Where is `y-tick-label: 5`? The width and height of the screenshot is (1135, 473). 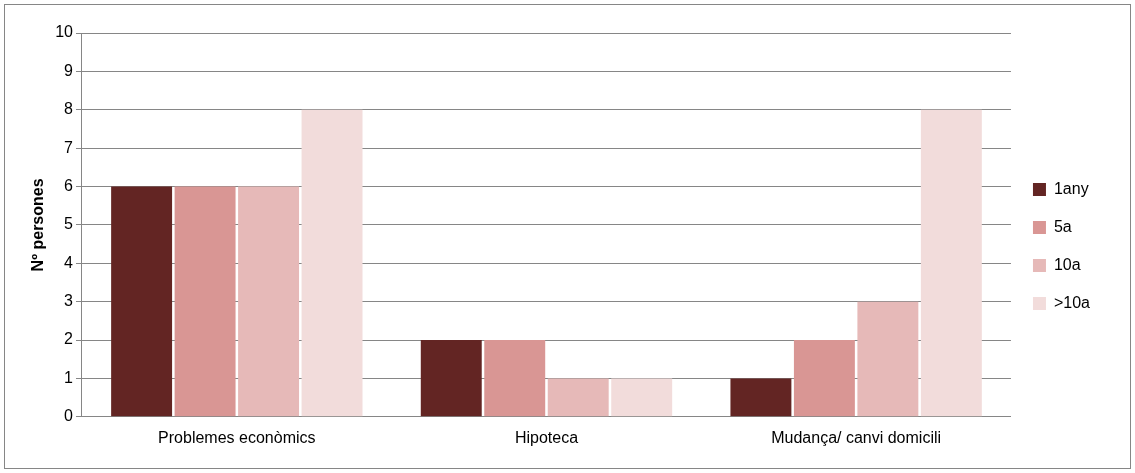
y-tick-label: 5 is located at coordinates (69, 224).